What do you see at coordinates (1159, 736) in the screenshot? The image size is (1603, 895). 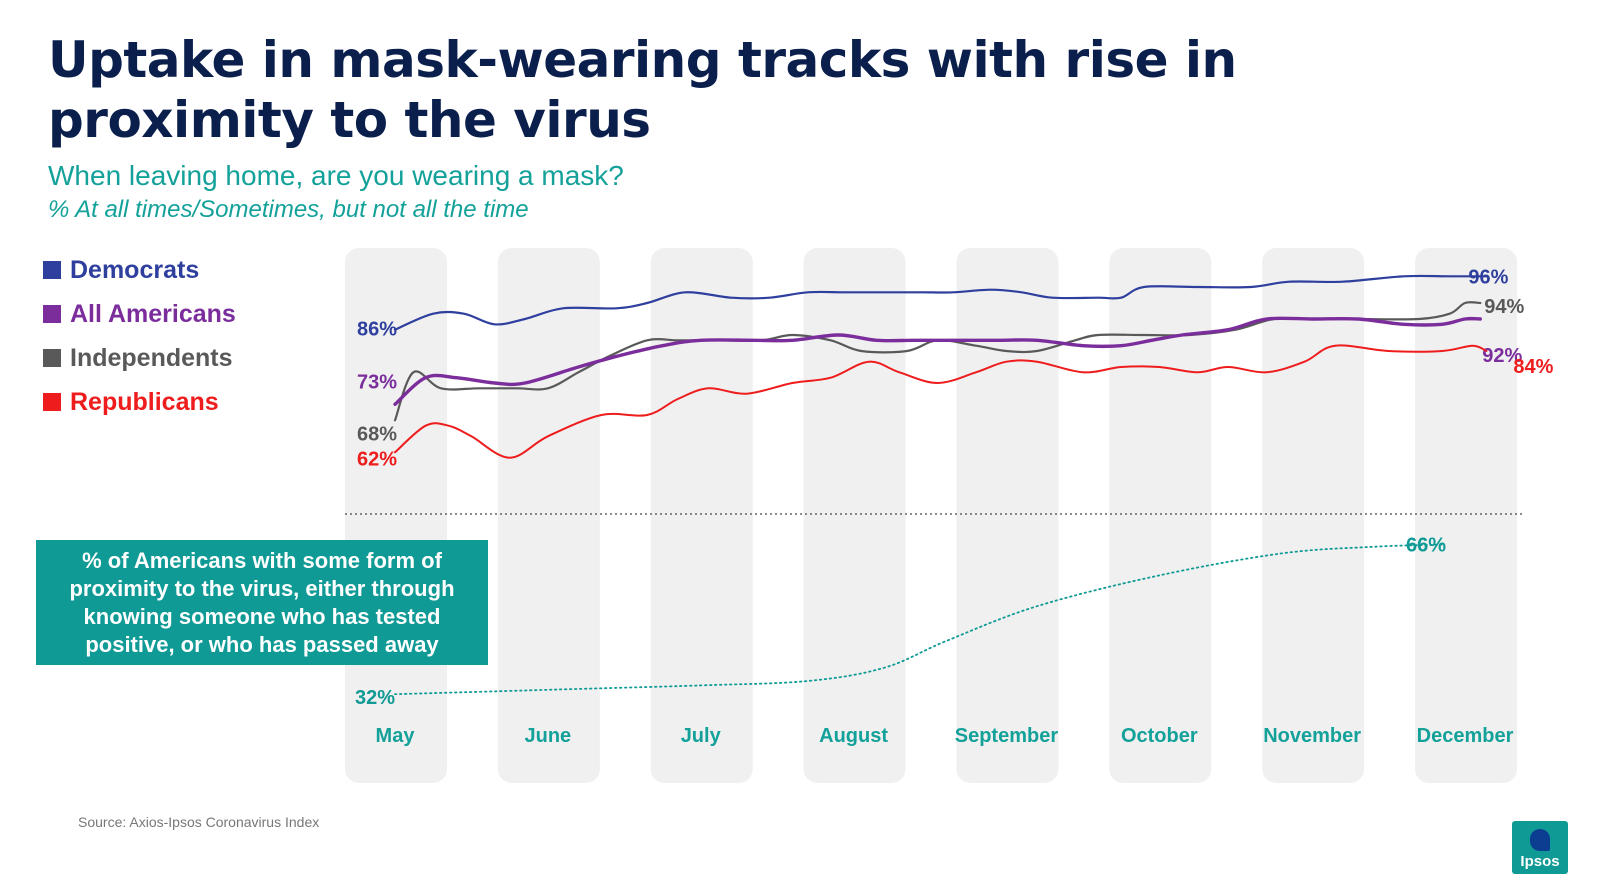 I see `x-tick-label: October` at bounding box center [1159, 736].